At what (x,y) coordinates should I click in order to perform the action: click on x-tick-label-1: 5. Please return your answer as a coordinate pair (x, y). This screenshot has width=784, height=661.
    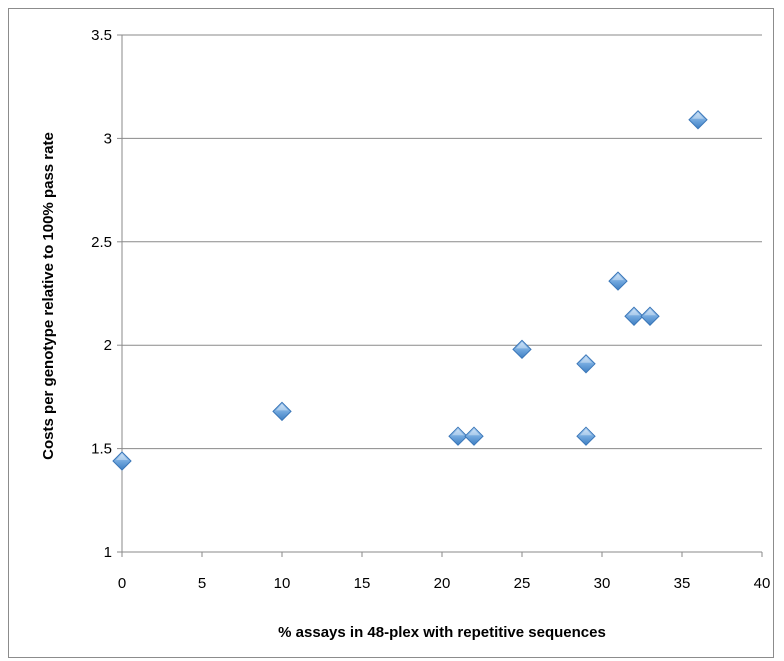
    Looking at the image, I should click on (202, 583).